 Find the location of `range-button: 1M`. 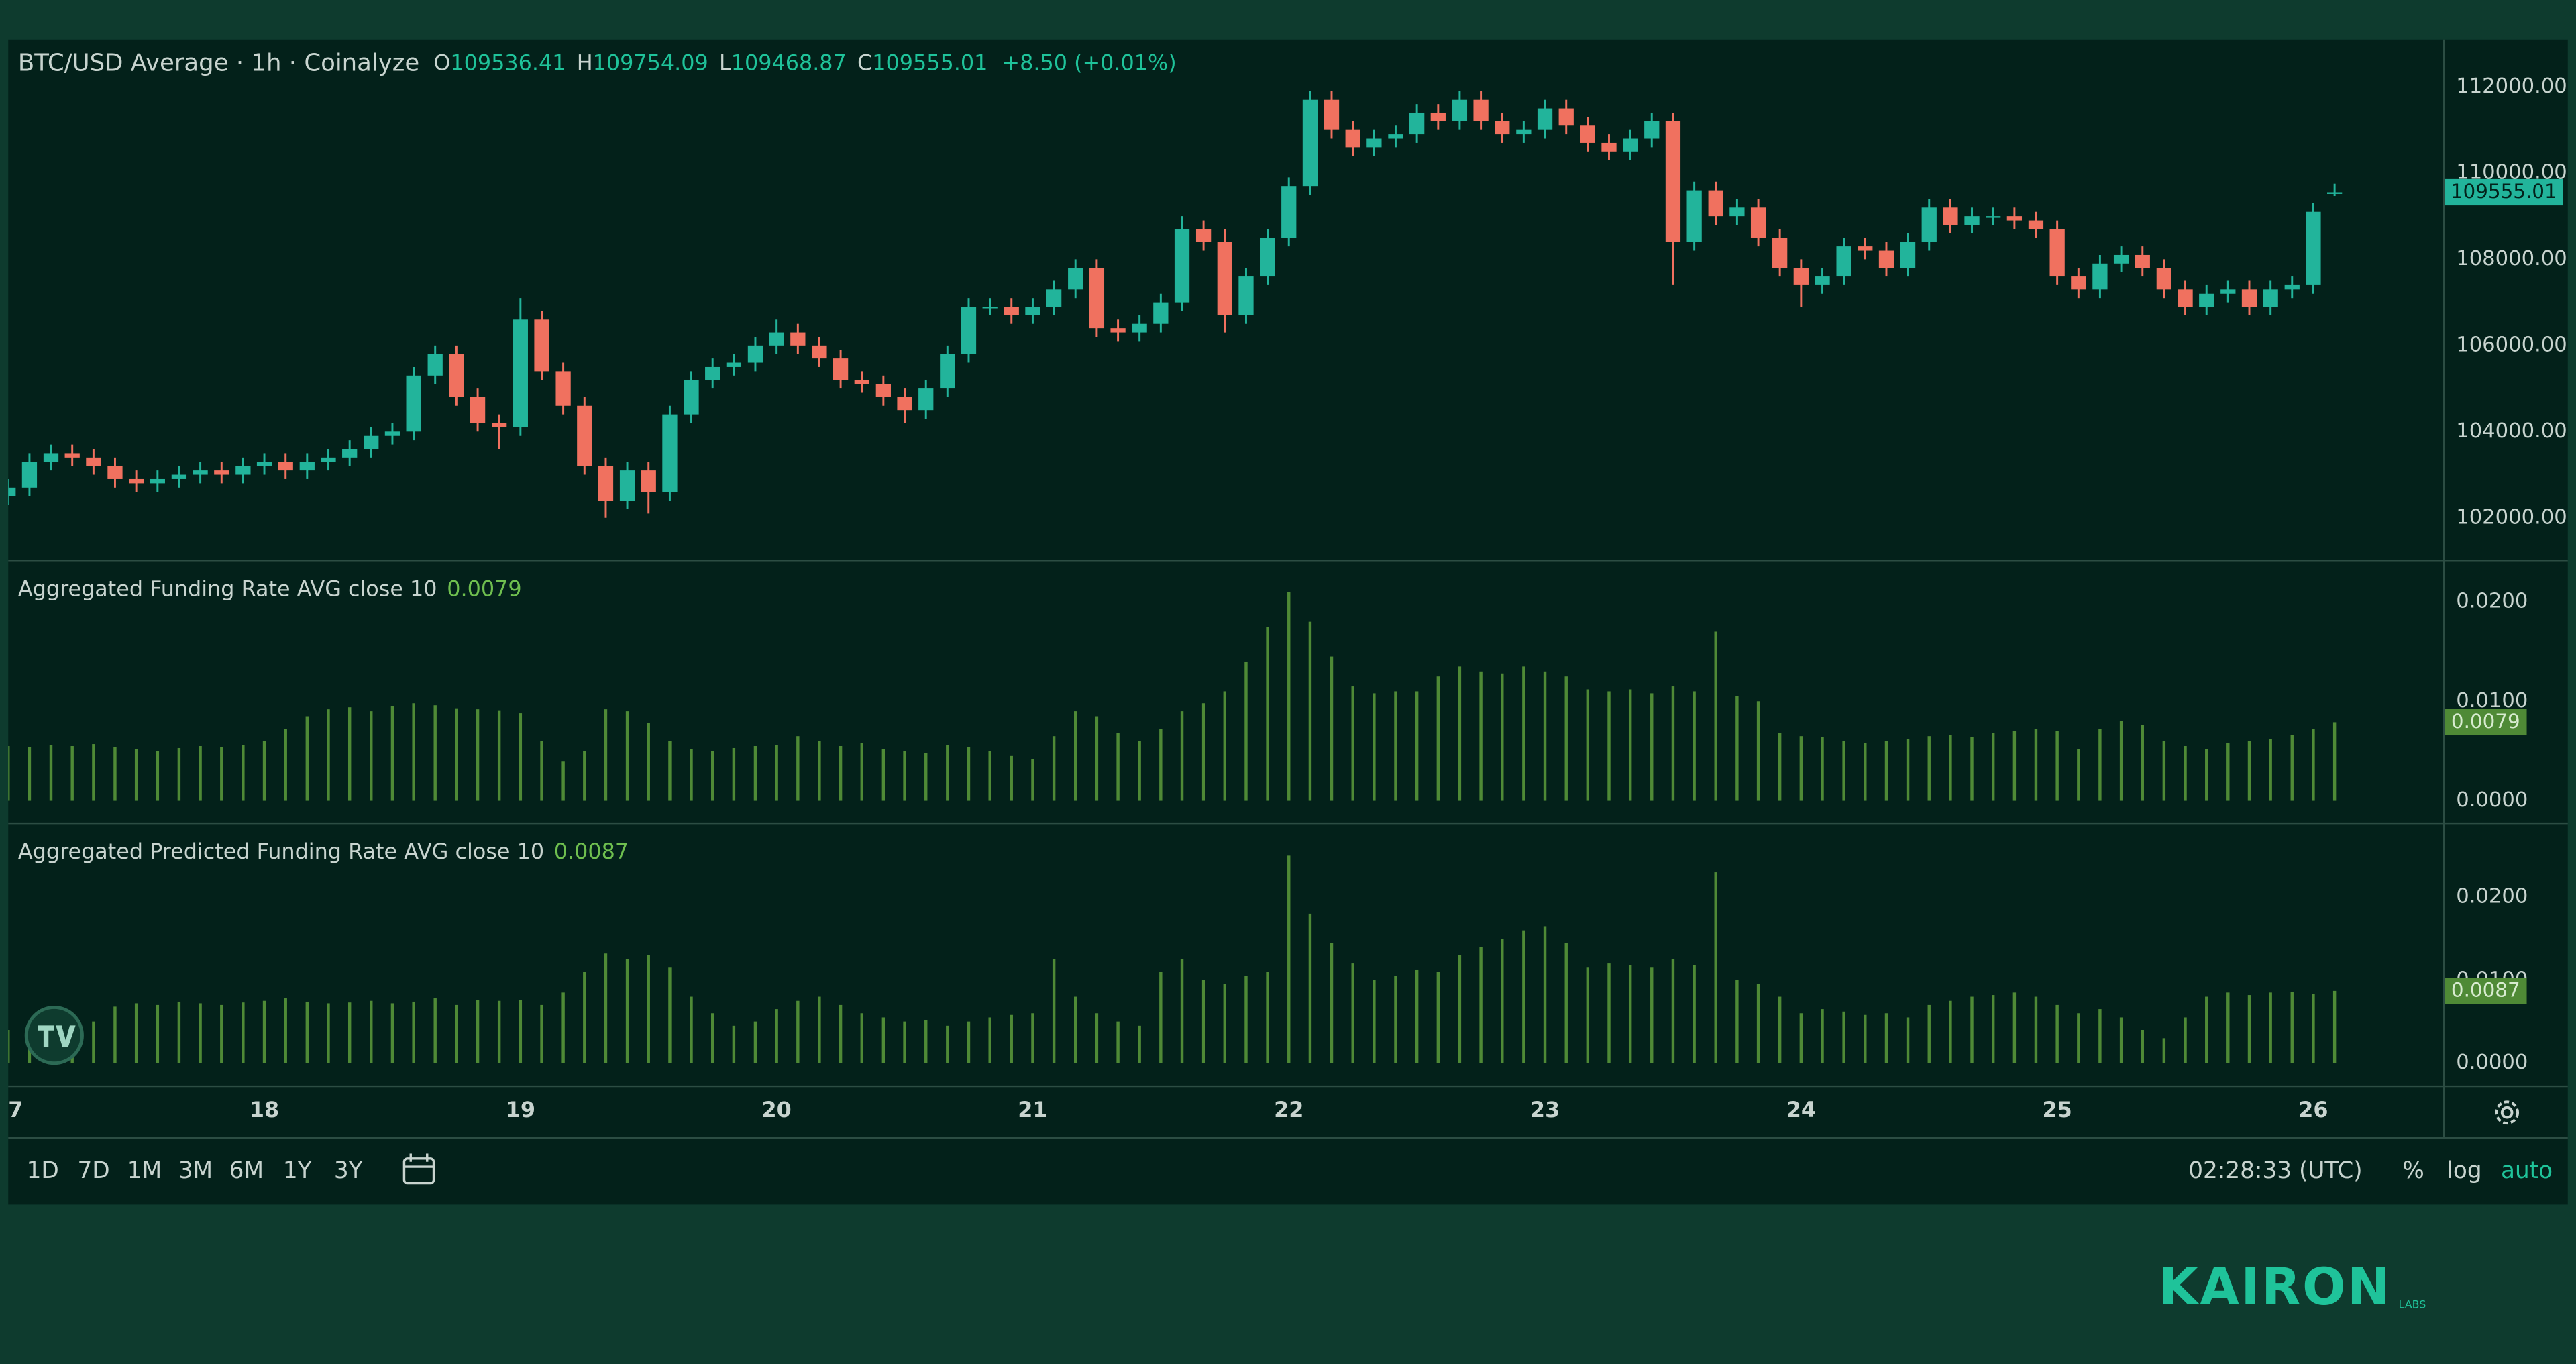

range-button: 1M is located at coordinates (144, 1170).